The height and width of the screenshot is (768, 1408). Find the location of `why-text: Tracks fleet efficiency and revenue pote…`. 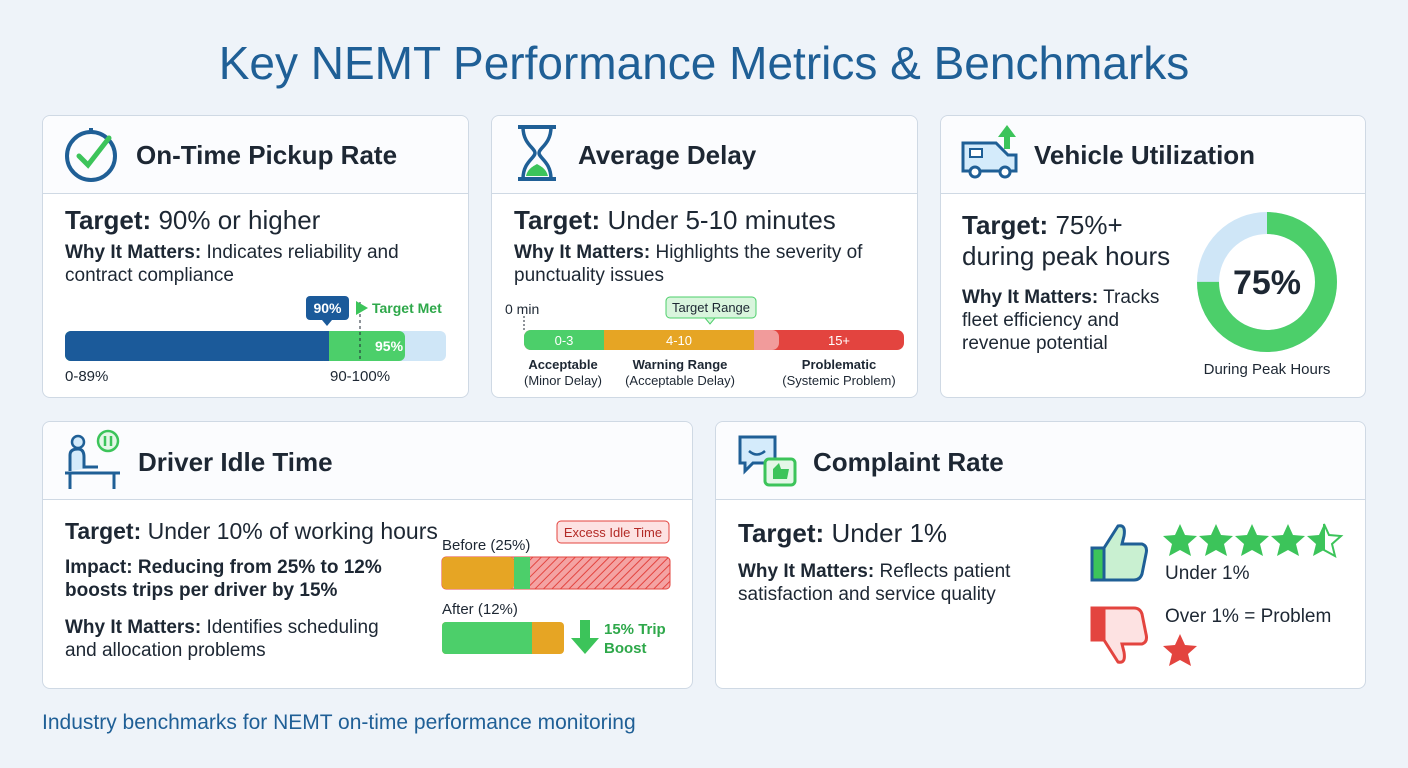

why-text: Tracks fleet efficiency and revenue pote… is located at coordinates (1061, 320).